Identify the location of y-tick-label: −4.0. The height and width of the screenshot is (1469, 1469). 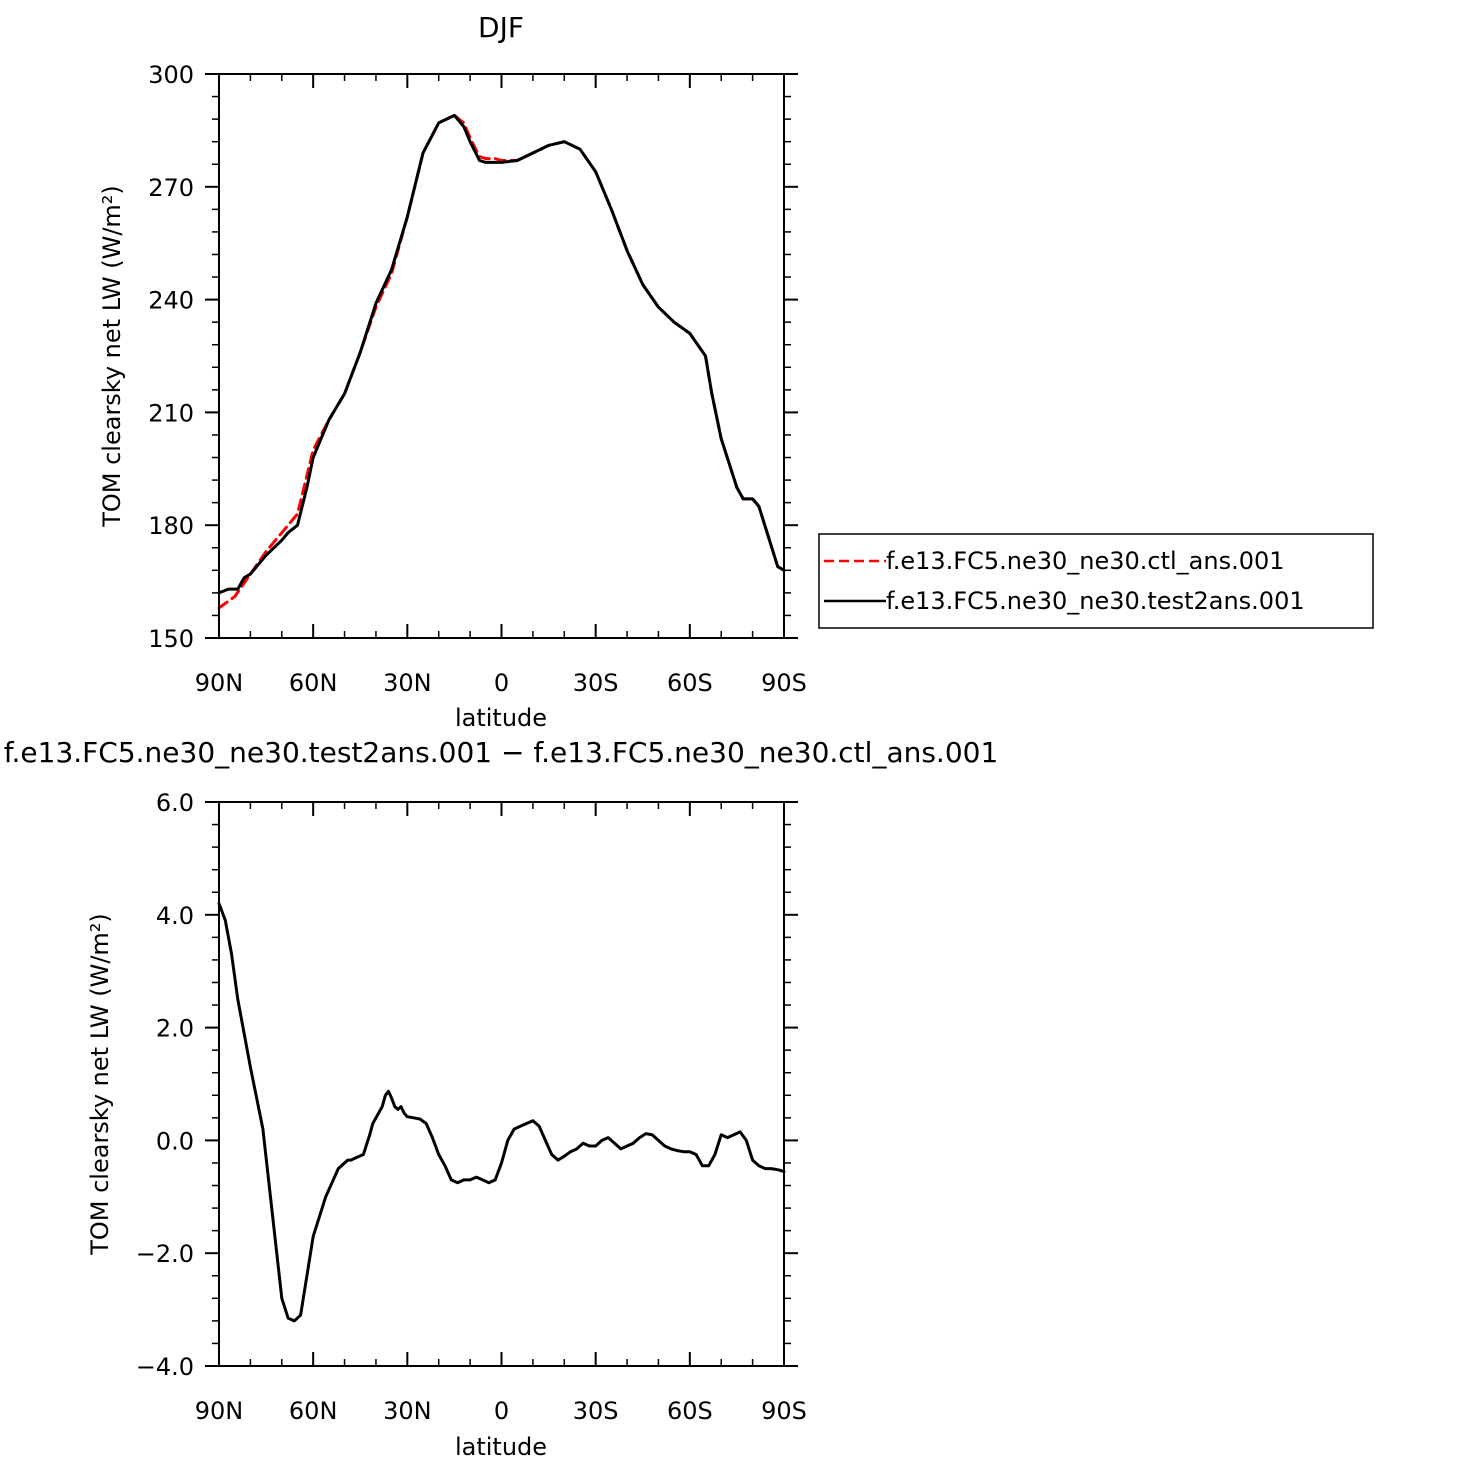
(165, 1367).